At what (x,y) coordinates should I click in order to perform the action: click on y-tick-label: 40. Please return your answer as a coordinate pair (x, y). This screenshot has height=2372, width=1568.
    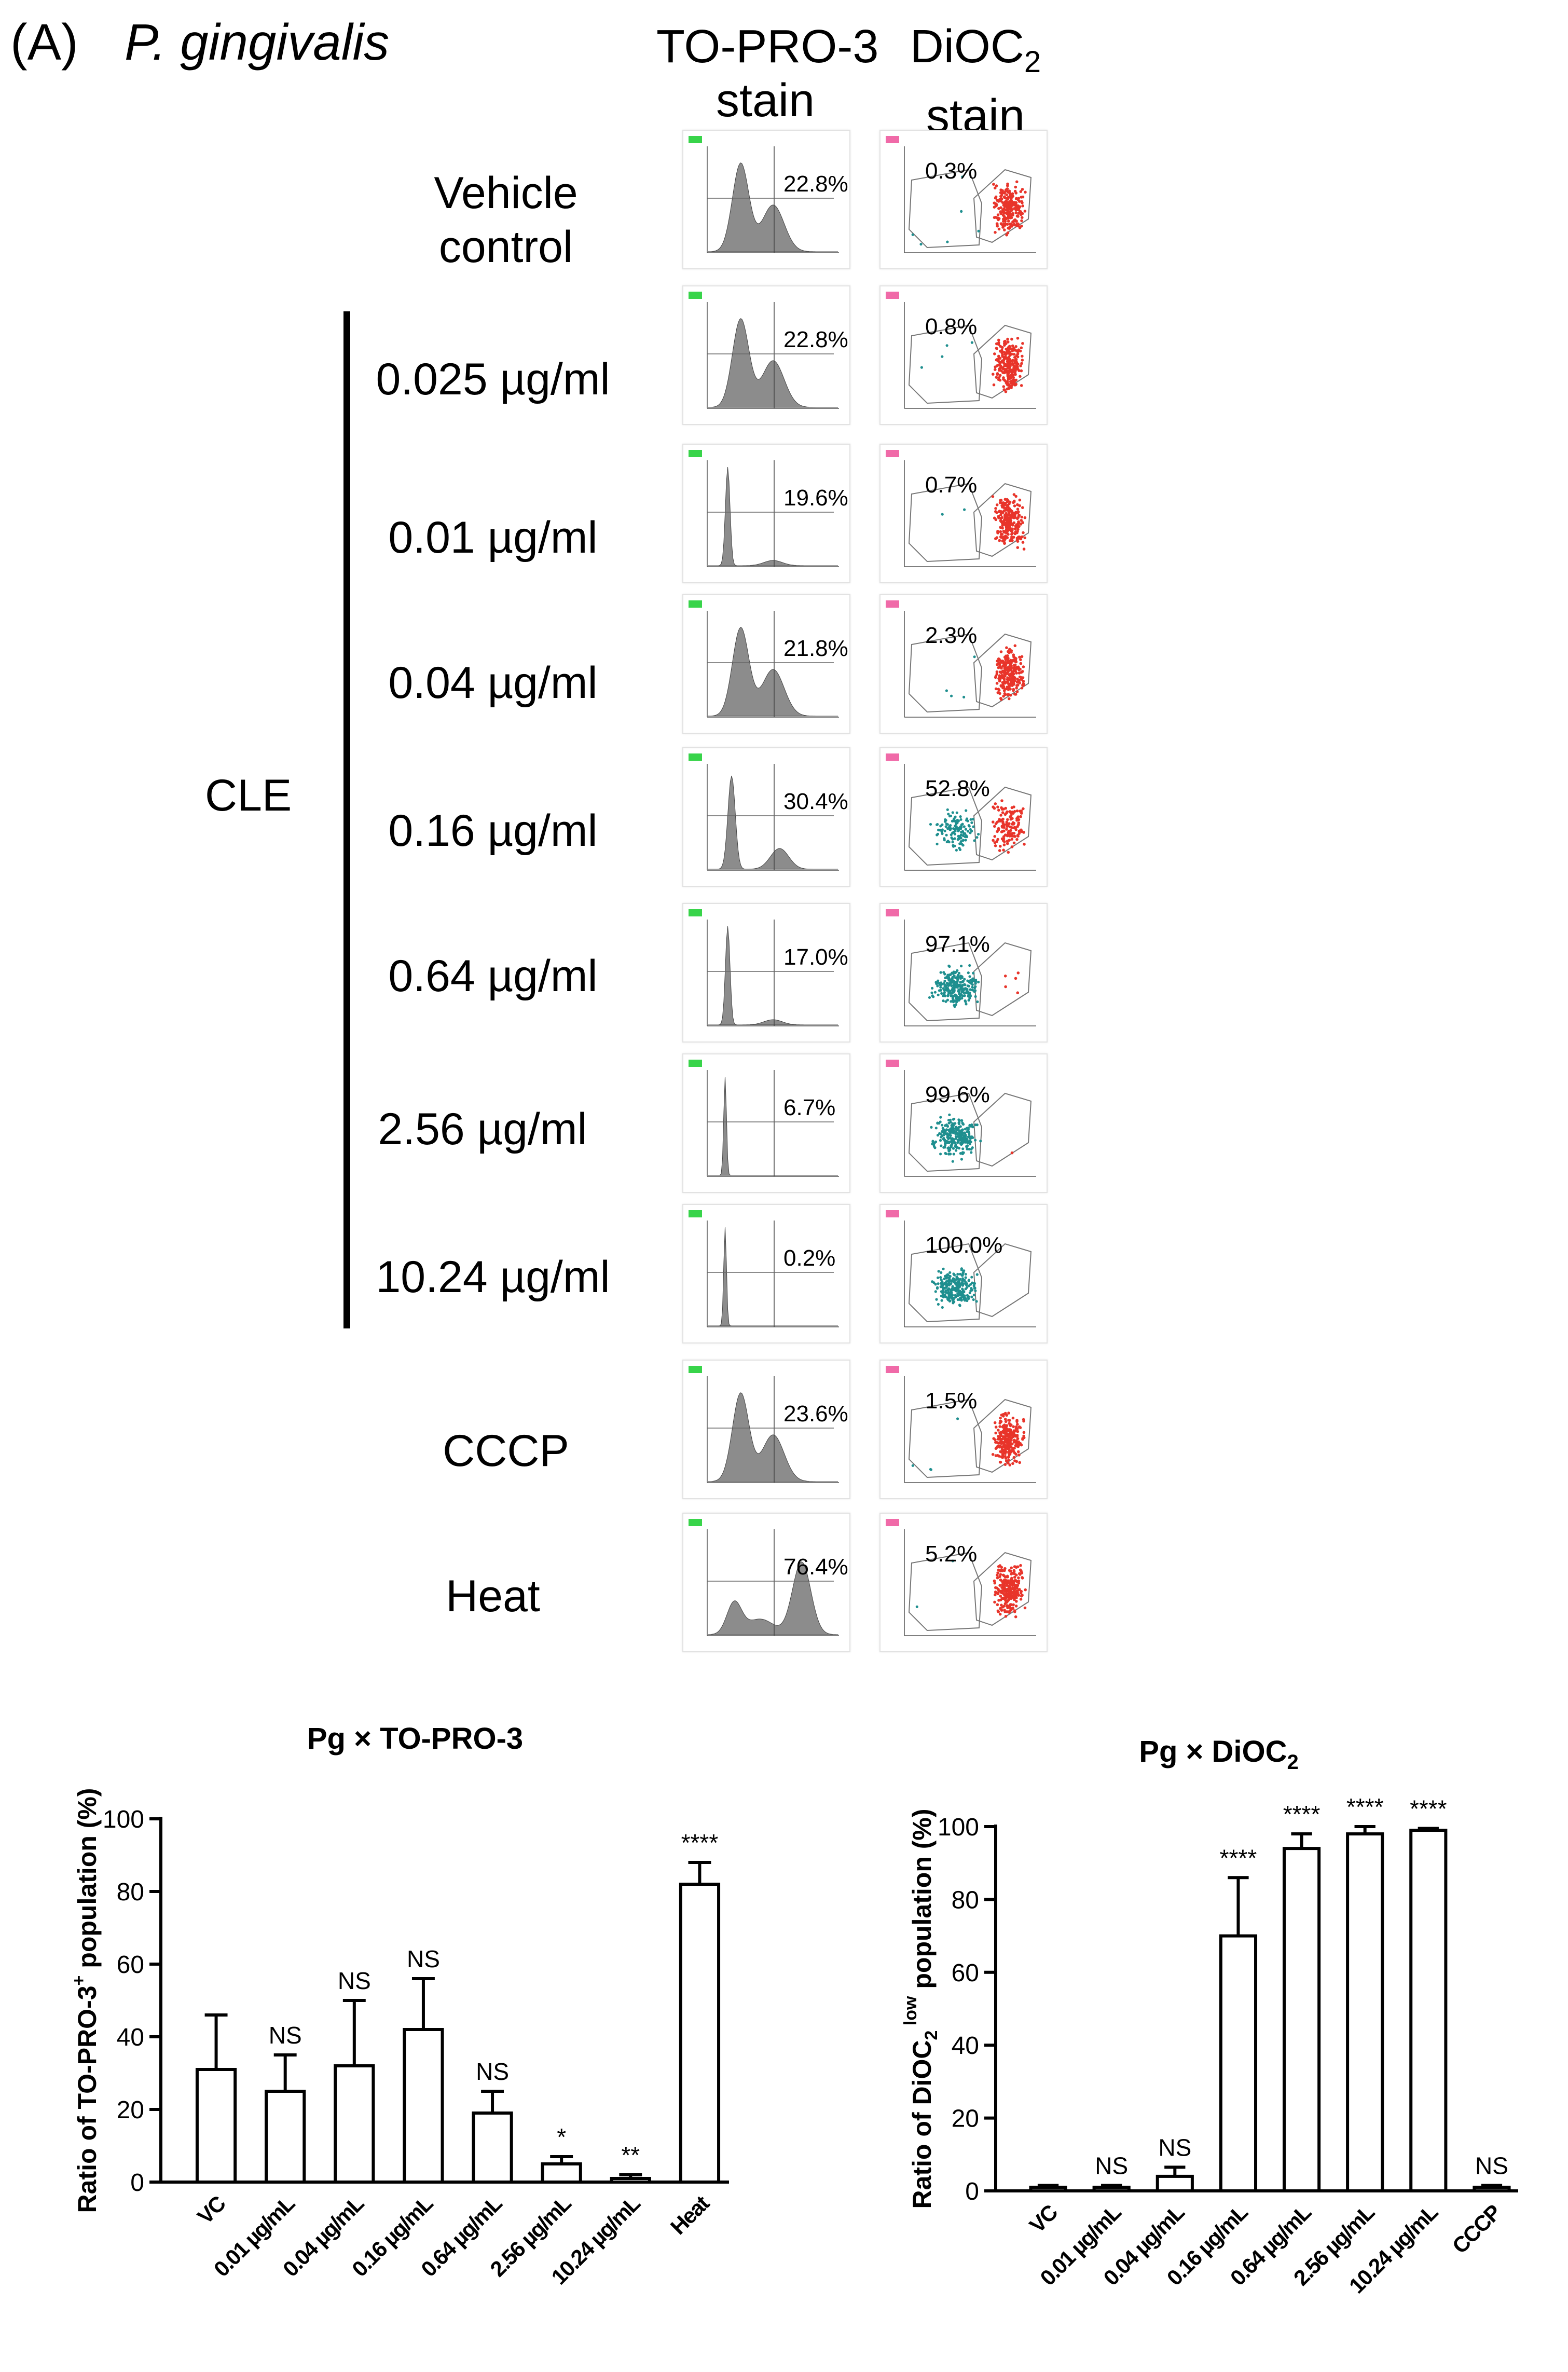
    Looking at the image, I should click on (965, 2046).